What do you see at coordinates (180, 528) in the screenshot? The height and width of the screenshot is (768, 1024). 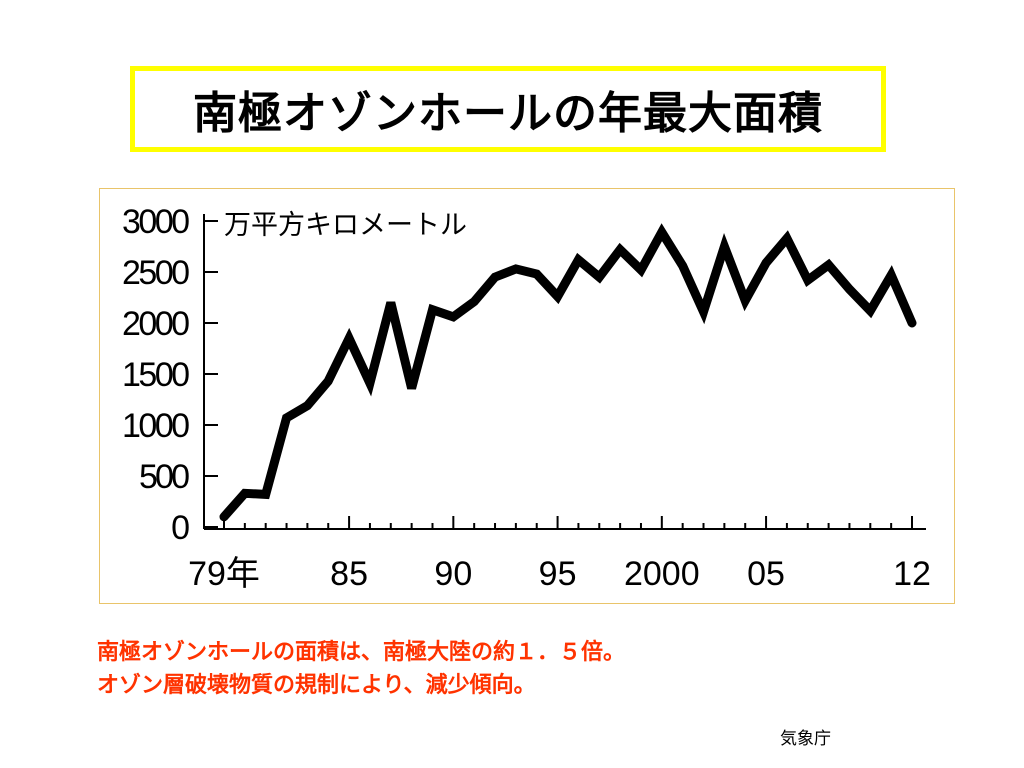 I see `y-tick-label: 0` at bounding box center [180, 528].